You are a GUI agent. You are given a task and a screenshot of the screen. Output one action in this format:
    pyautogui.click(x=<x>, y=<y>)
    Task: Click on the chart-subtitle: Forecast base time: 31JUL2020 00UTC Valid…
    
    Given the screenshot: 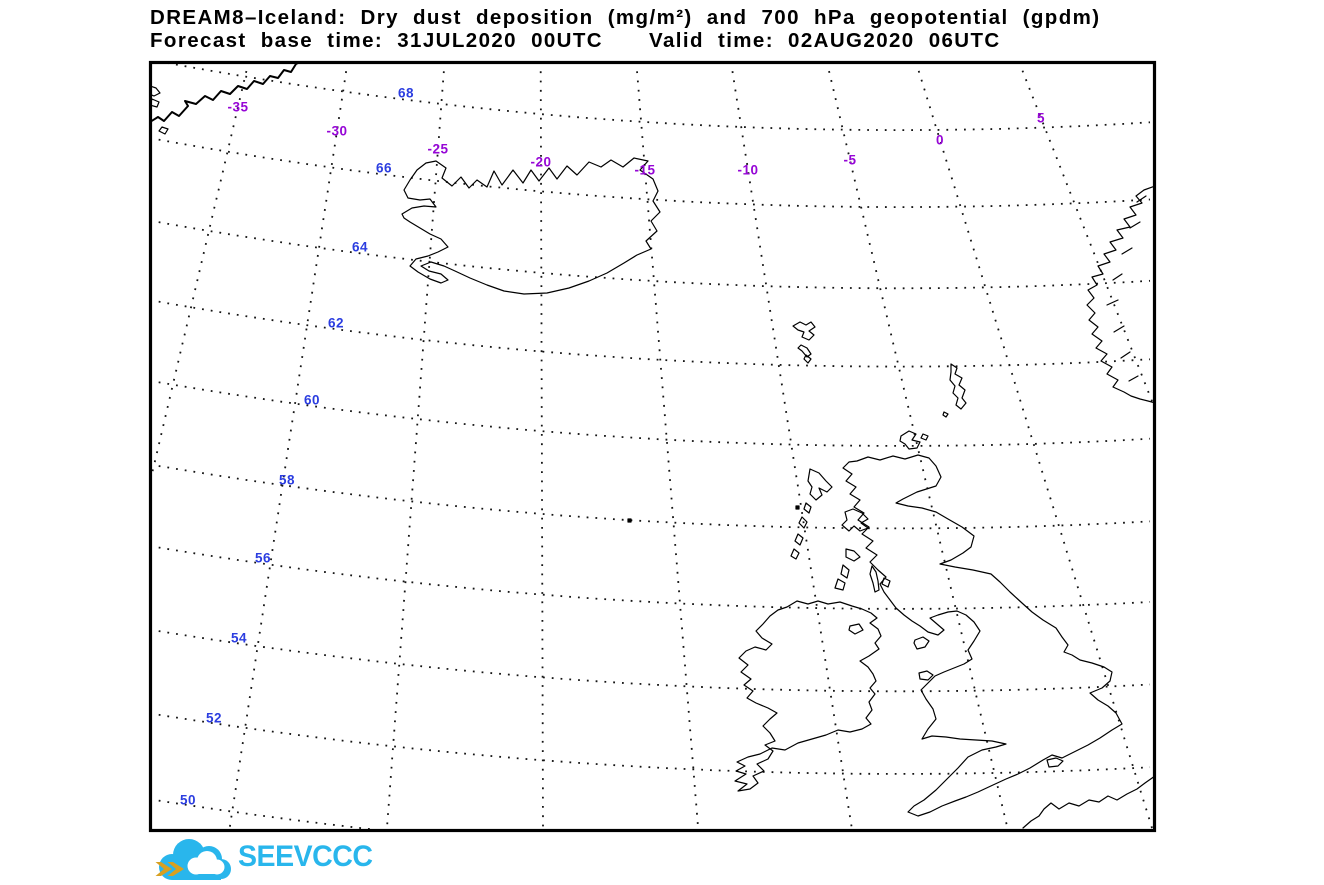 What is the action you would take?
    pyautogui.click(x=625, y=40)
    